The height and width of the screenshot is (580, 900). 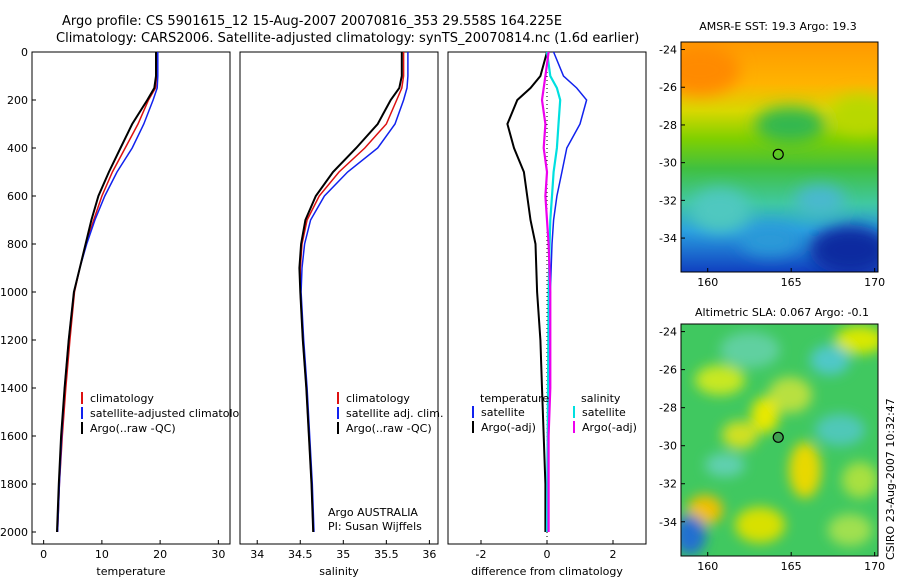 I want to click on salinity-axis-ticks: 34 34.5 35 35.5 36, so click(x=343, y=550).